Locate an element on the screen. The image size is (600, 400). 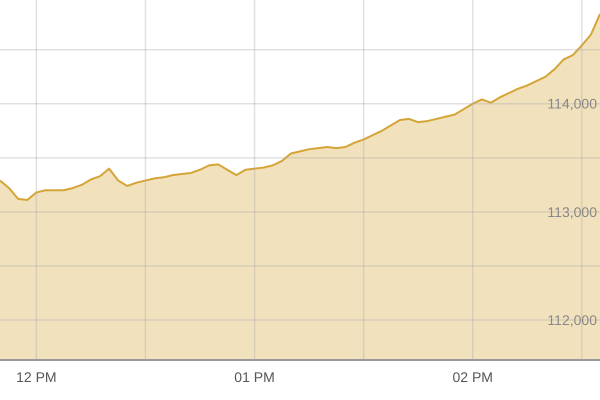
x-tick-label: 01 PM is located at coordinates (254, 376).